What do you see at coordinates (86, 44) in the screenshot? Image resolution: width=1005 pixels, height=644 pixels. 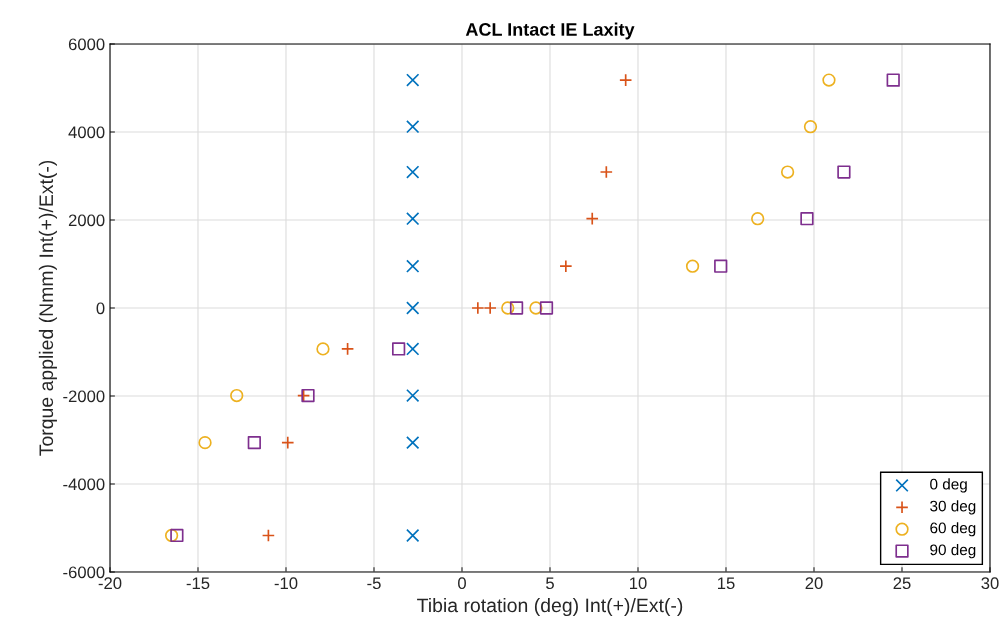 I see `y-tick-label: 6000` at bounding box center [86, 44].